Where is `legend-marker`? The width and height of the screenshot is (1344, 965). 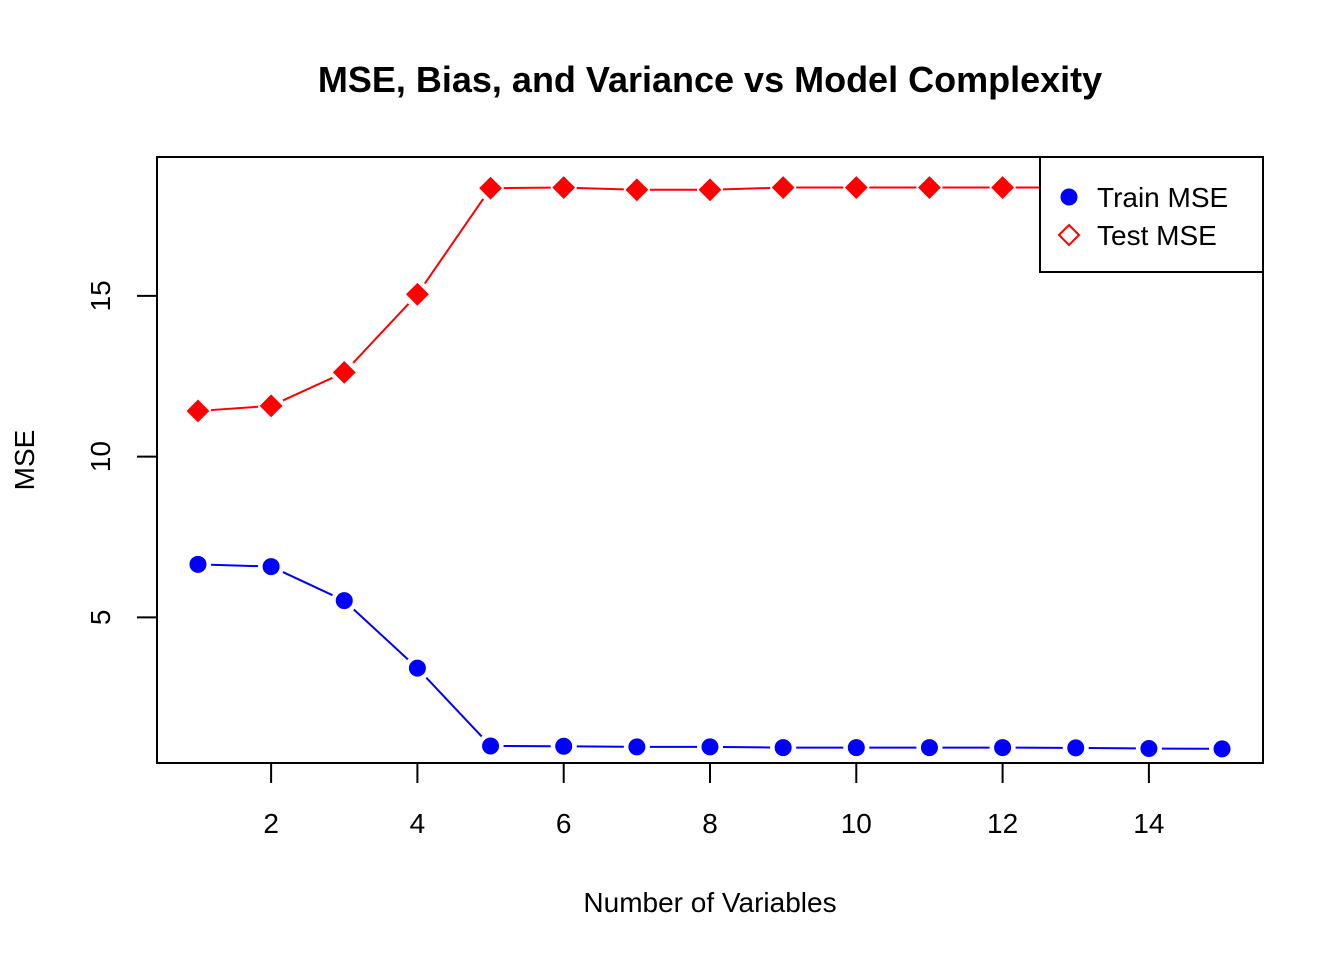
legend-marker is located at coordinates (1069, 197).